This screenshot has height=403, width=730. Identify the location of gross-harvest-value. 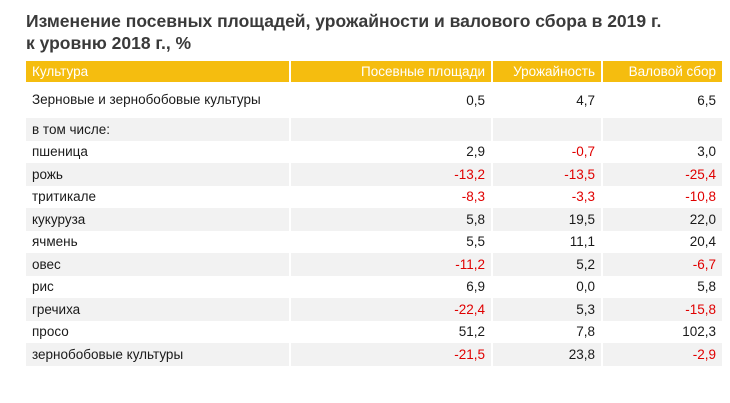
(662, 129).